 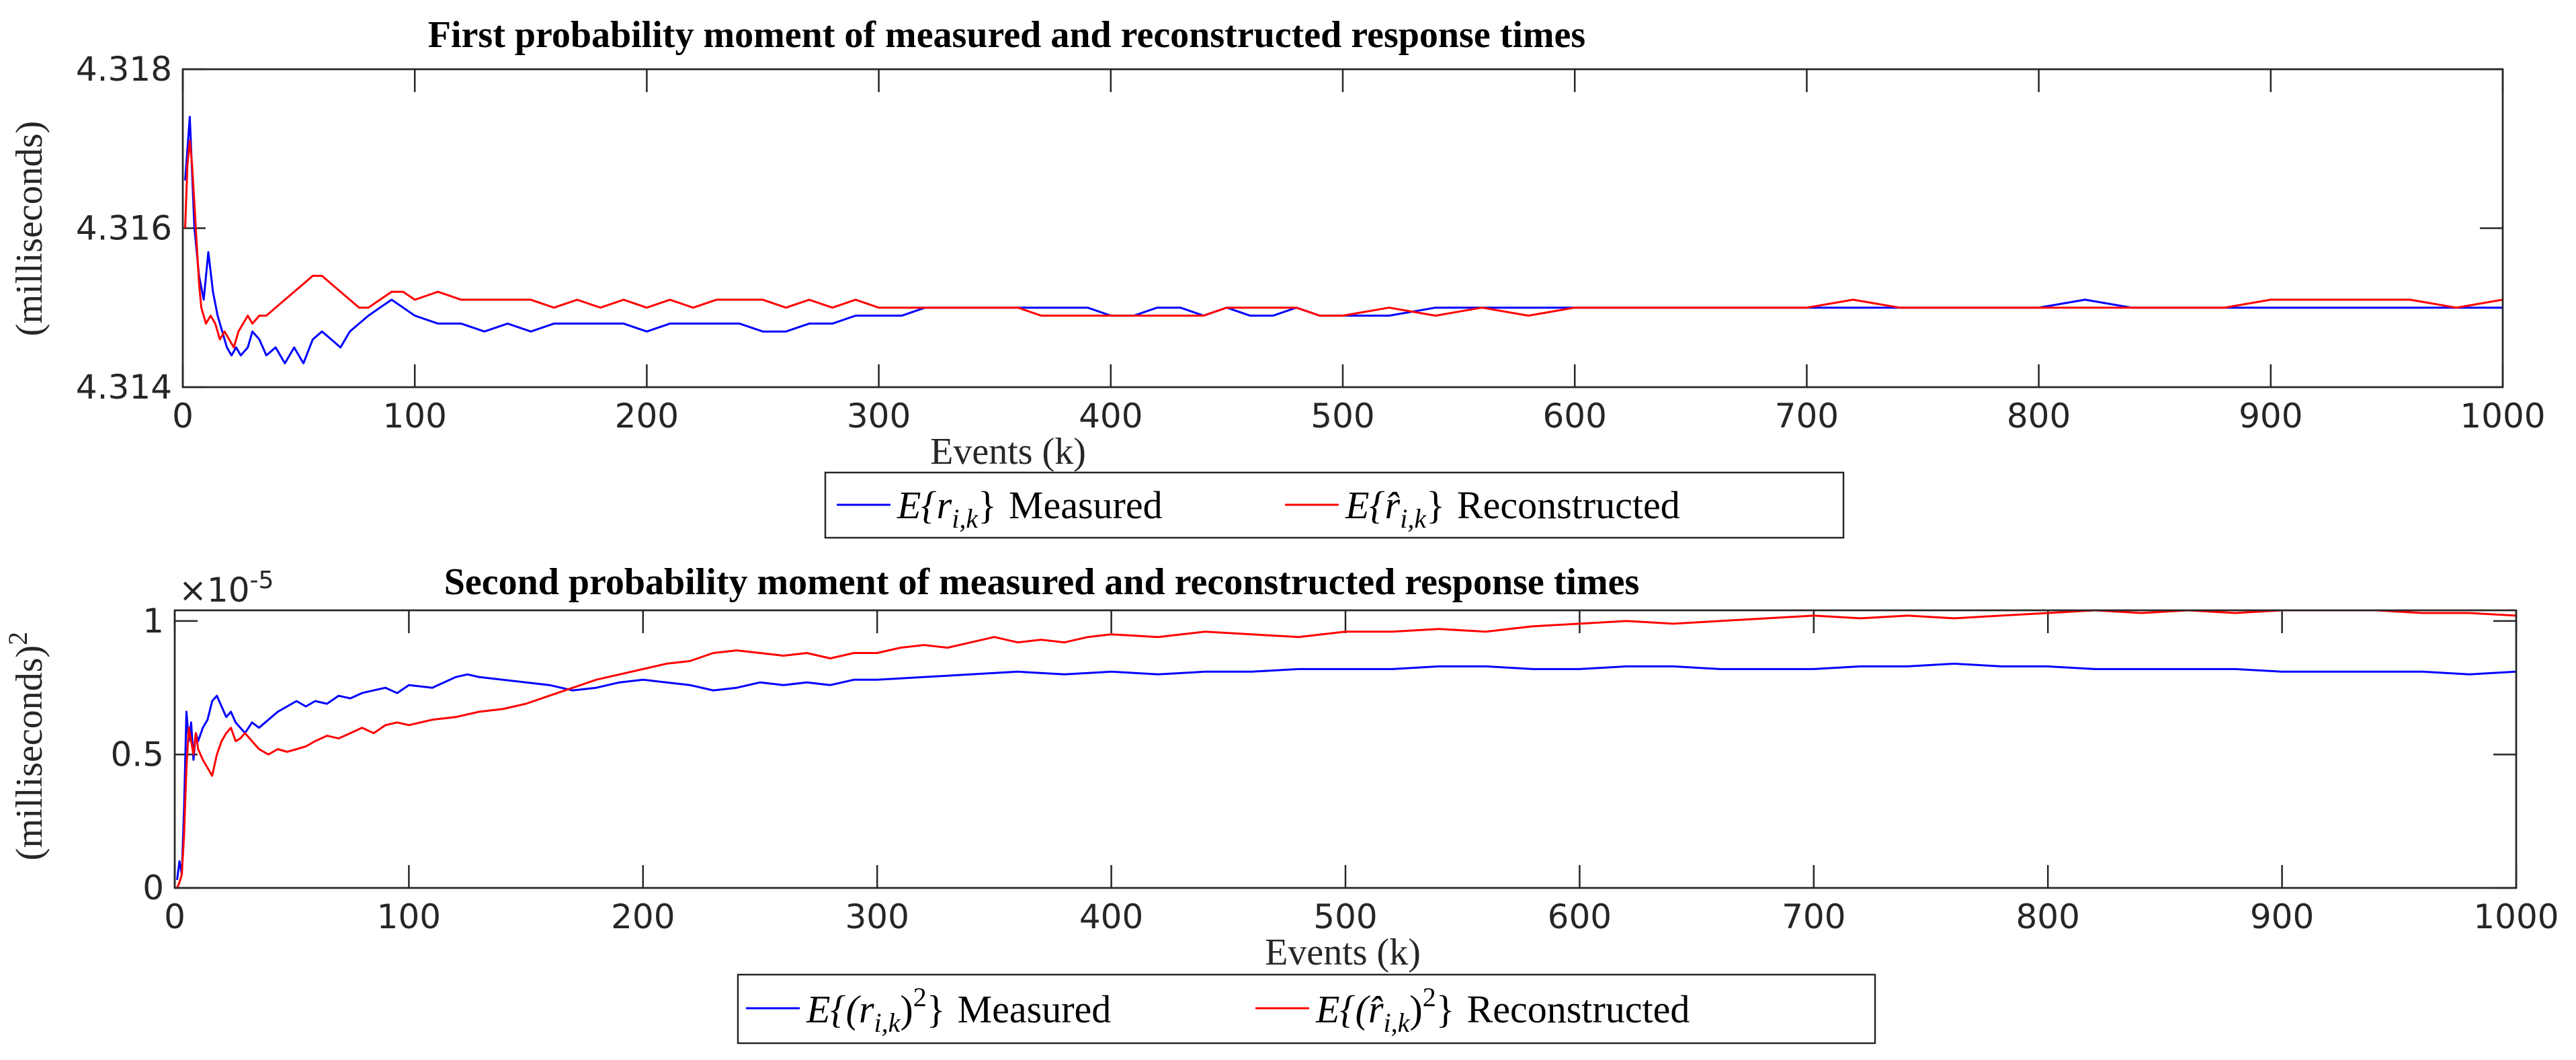 What do you see at coordinates (214, 590) in the screenshot?
I see `exponent-base: ×10` at bounding box center [214, 590].